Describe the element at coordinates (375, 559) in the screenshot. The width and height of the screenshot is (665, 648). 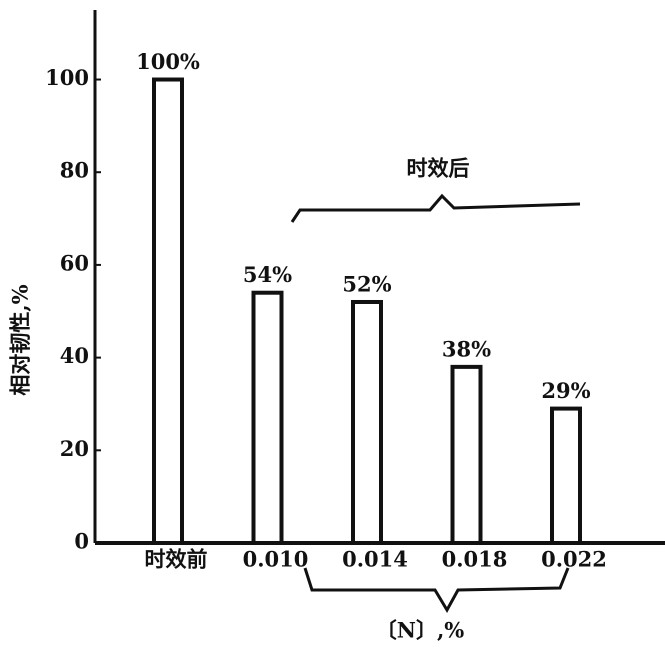
I see `x-tick-label: 0.014` at that location.